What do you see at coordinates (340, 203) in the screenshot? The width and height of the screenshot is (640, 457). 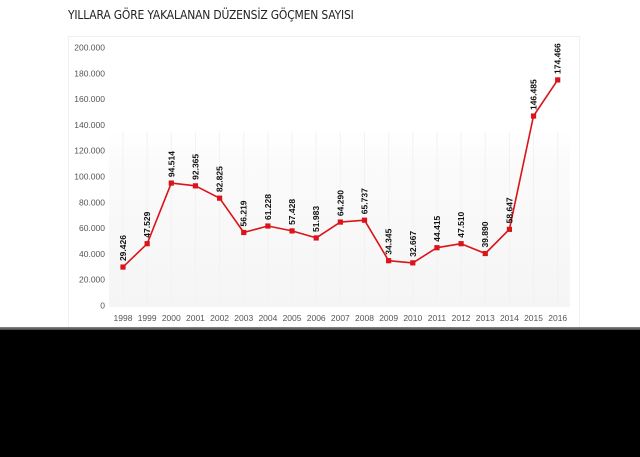 I see `data-label: 64.290` at bounding box center [340, 203].